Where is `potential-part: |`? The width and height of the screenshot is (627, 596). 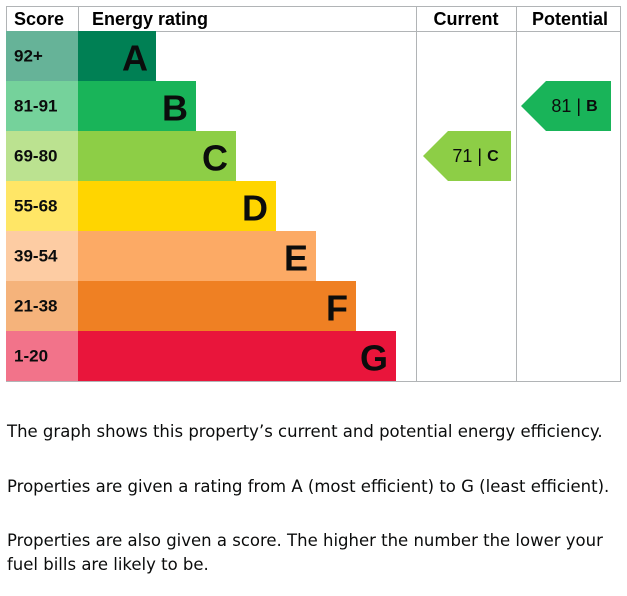
potential-part: | is located at coordinates (578, 106).